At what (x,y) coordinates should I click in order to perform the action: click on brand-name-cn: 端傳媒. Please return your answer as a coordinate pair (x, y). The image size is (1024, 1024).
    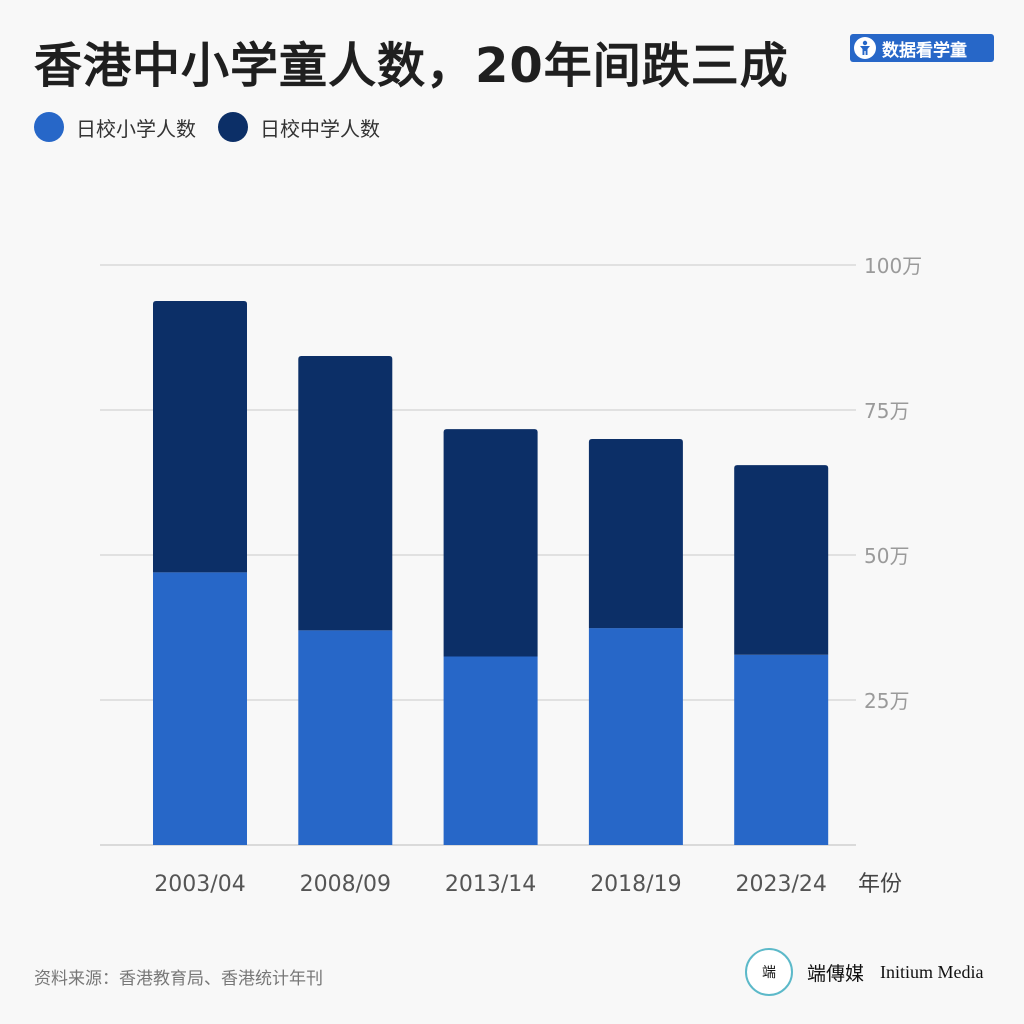
    Looking at the image, I should click on (836, 973).